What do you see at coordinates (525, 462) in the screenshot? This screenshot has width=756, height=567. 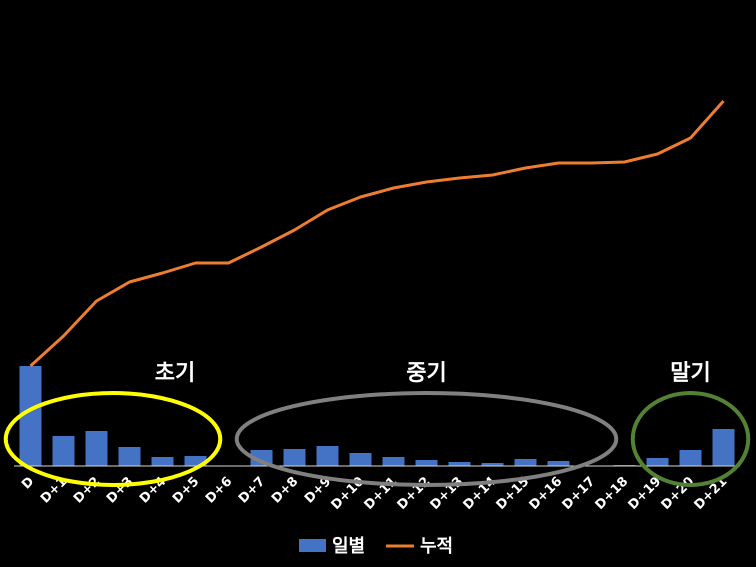 I see `bar-D+15` at bounding box center [525, 462].